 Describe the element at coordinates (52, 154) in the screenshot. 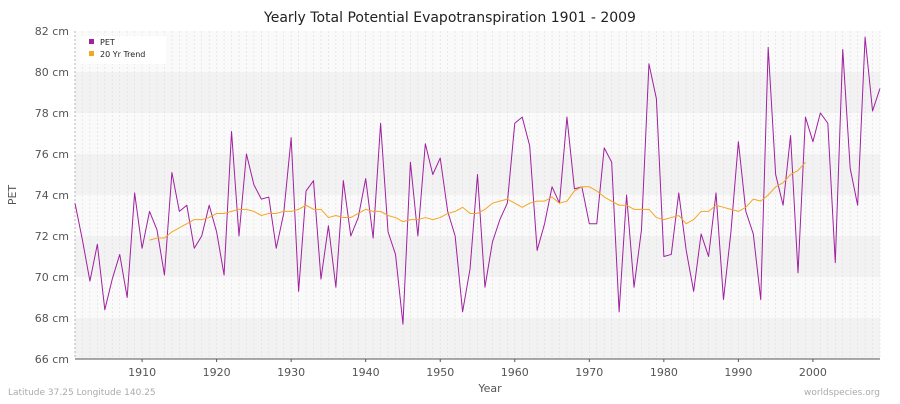

I see `y-tick-label: 76 cm` at that location.